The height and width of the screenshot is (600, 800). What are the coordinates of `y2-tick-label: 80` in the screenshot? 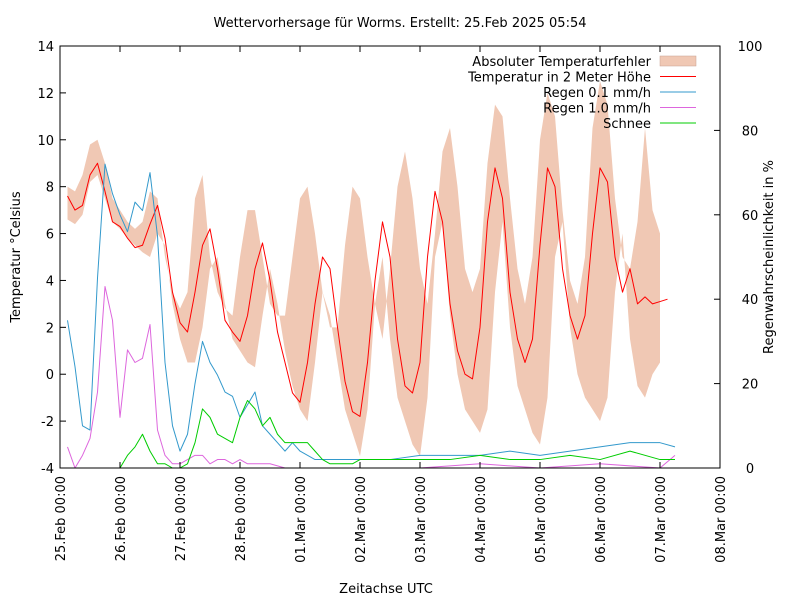 It's located at (750, 131).